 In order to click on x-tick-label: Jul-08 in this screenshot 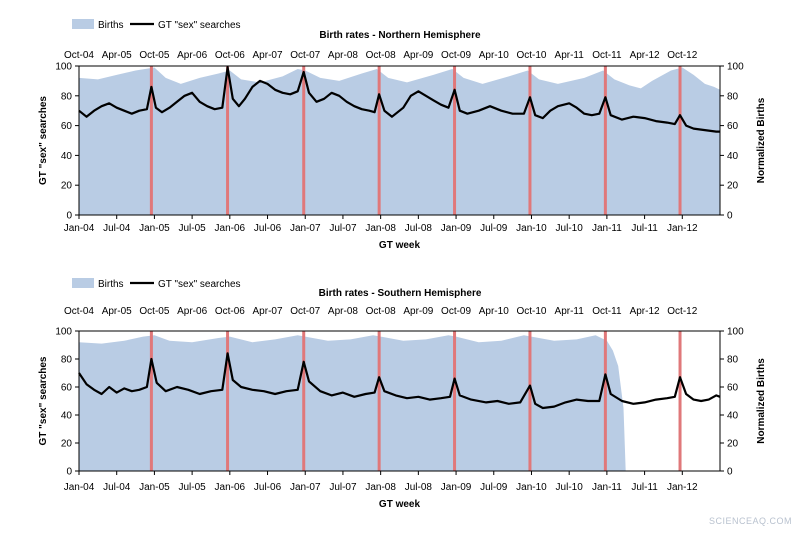, I will do `click(419, 228)`.